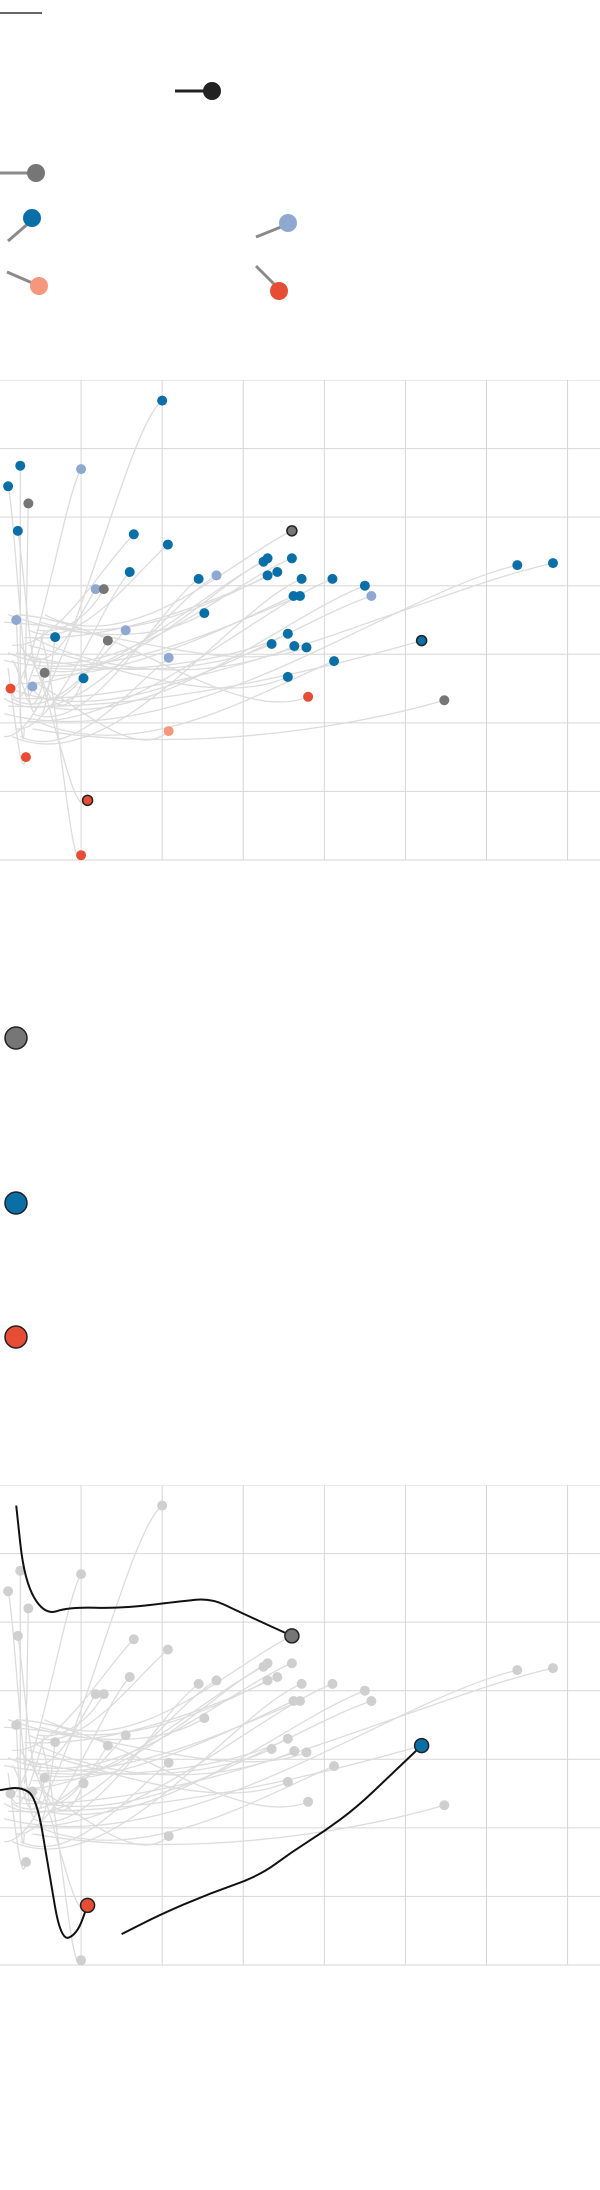 The width and height of the screenshot is (600, 2190). I want to click on legend-red-pin, so click(271, 282).